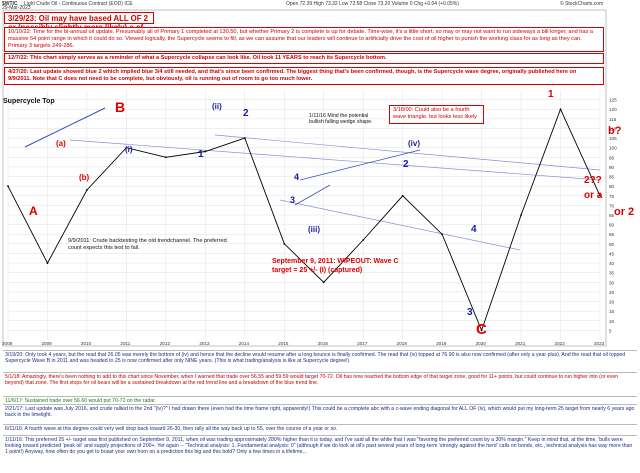 This screenshot has height=473, width=640. What do you see at coordinates (582, 4) in the screenshot?
I see `source-credit: © StockCharts.com` at bounding box center [582, 4].